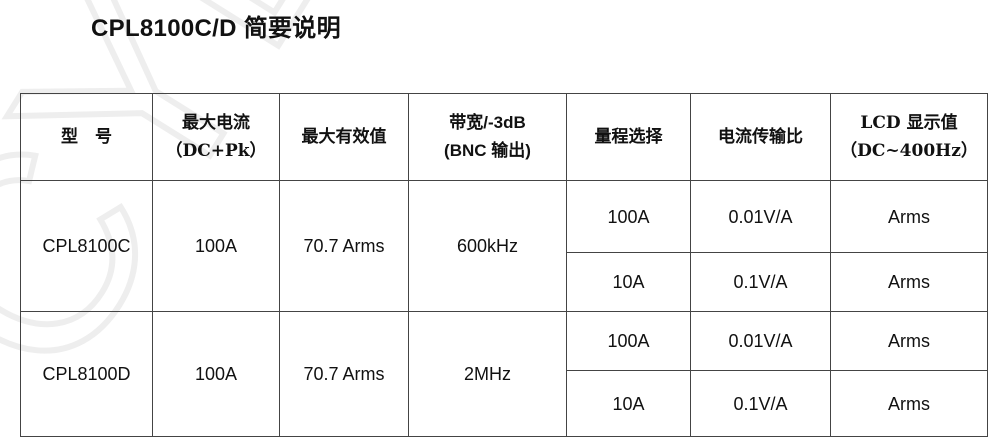  Describe the element at coordinates (344, 137) in the screenshot. I see `header-max-rms: 最大有效值` at that location.